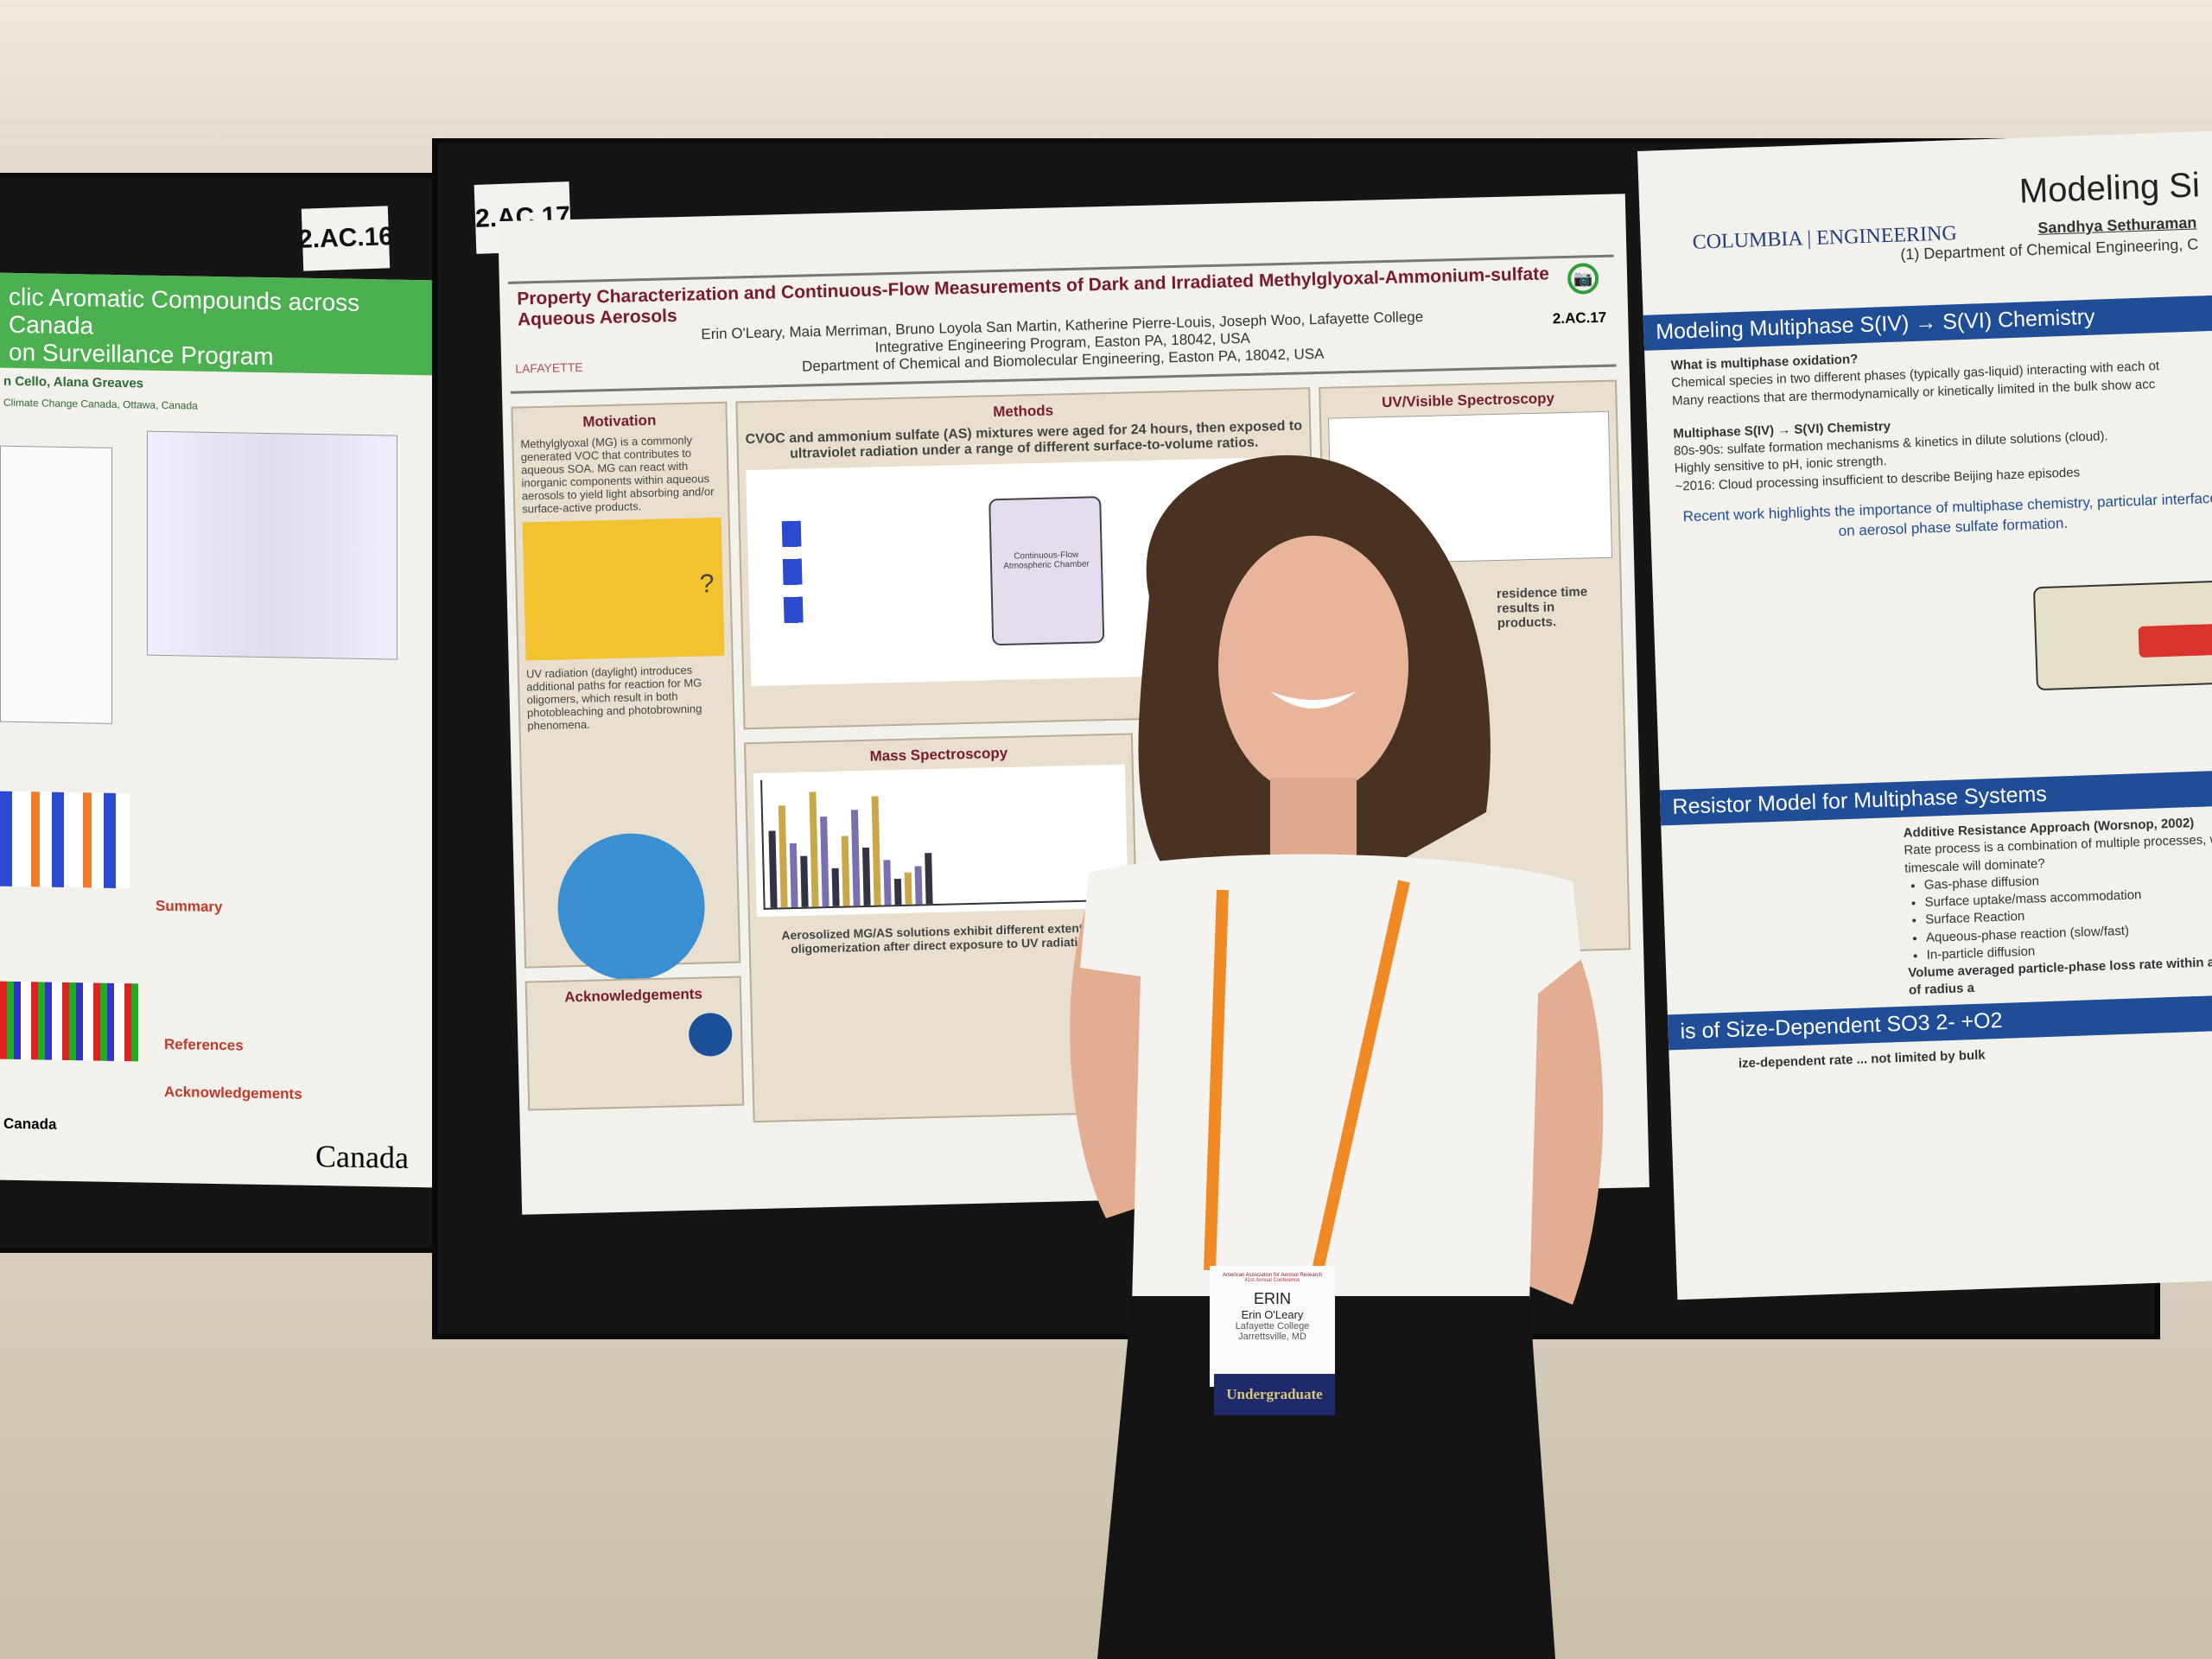 This screenshot has width=2212, height=1659. I want to click on canada-logo: Canada, so click(362, 1157).